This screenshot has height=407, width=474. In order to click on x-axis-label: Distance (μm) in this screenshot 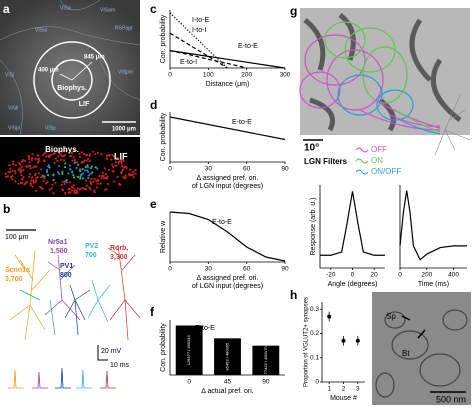, I will do `click(228, 84)`.